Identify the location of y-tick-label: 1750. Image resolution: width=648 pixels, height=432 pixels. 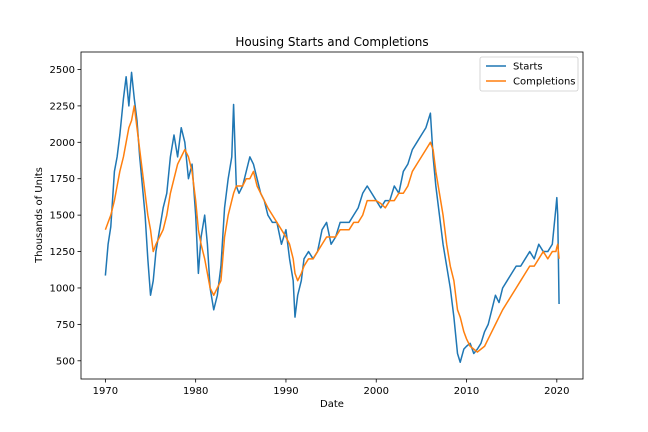
(62, 179).